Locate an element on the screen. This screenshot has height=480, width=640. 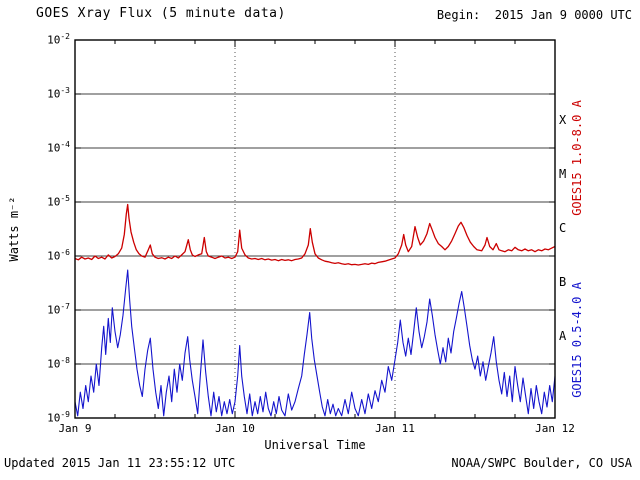
begin-label: Begin: 2015 Jan 9 0000 UTC is located at coordinates (534, 15).